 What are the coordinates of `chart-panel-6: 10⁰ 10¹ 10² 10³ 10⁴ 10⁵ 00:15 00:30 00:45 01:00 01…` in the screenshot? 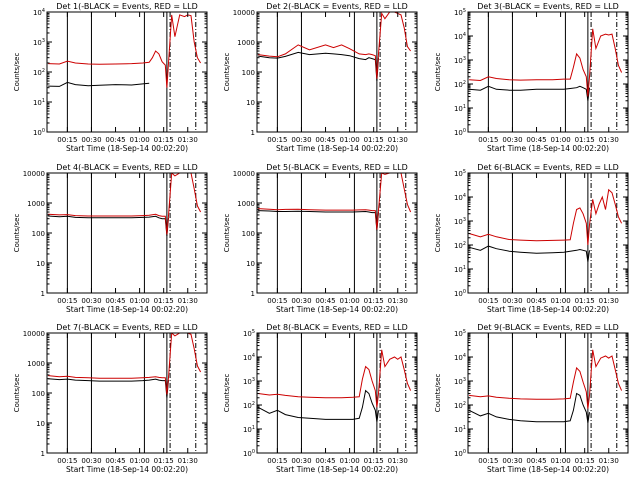 It's located at (531, 238).